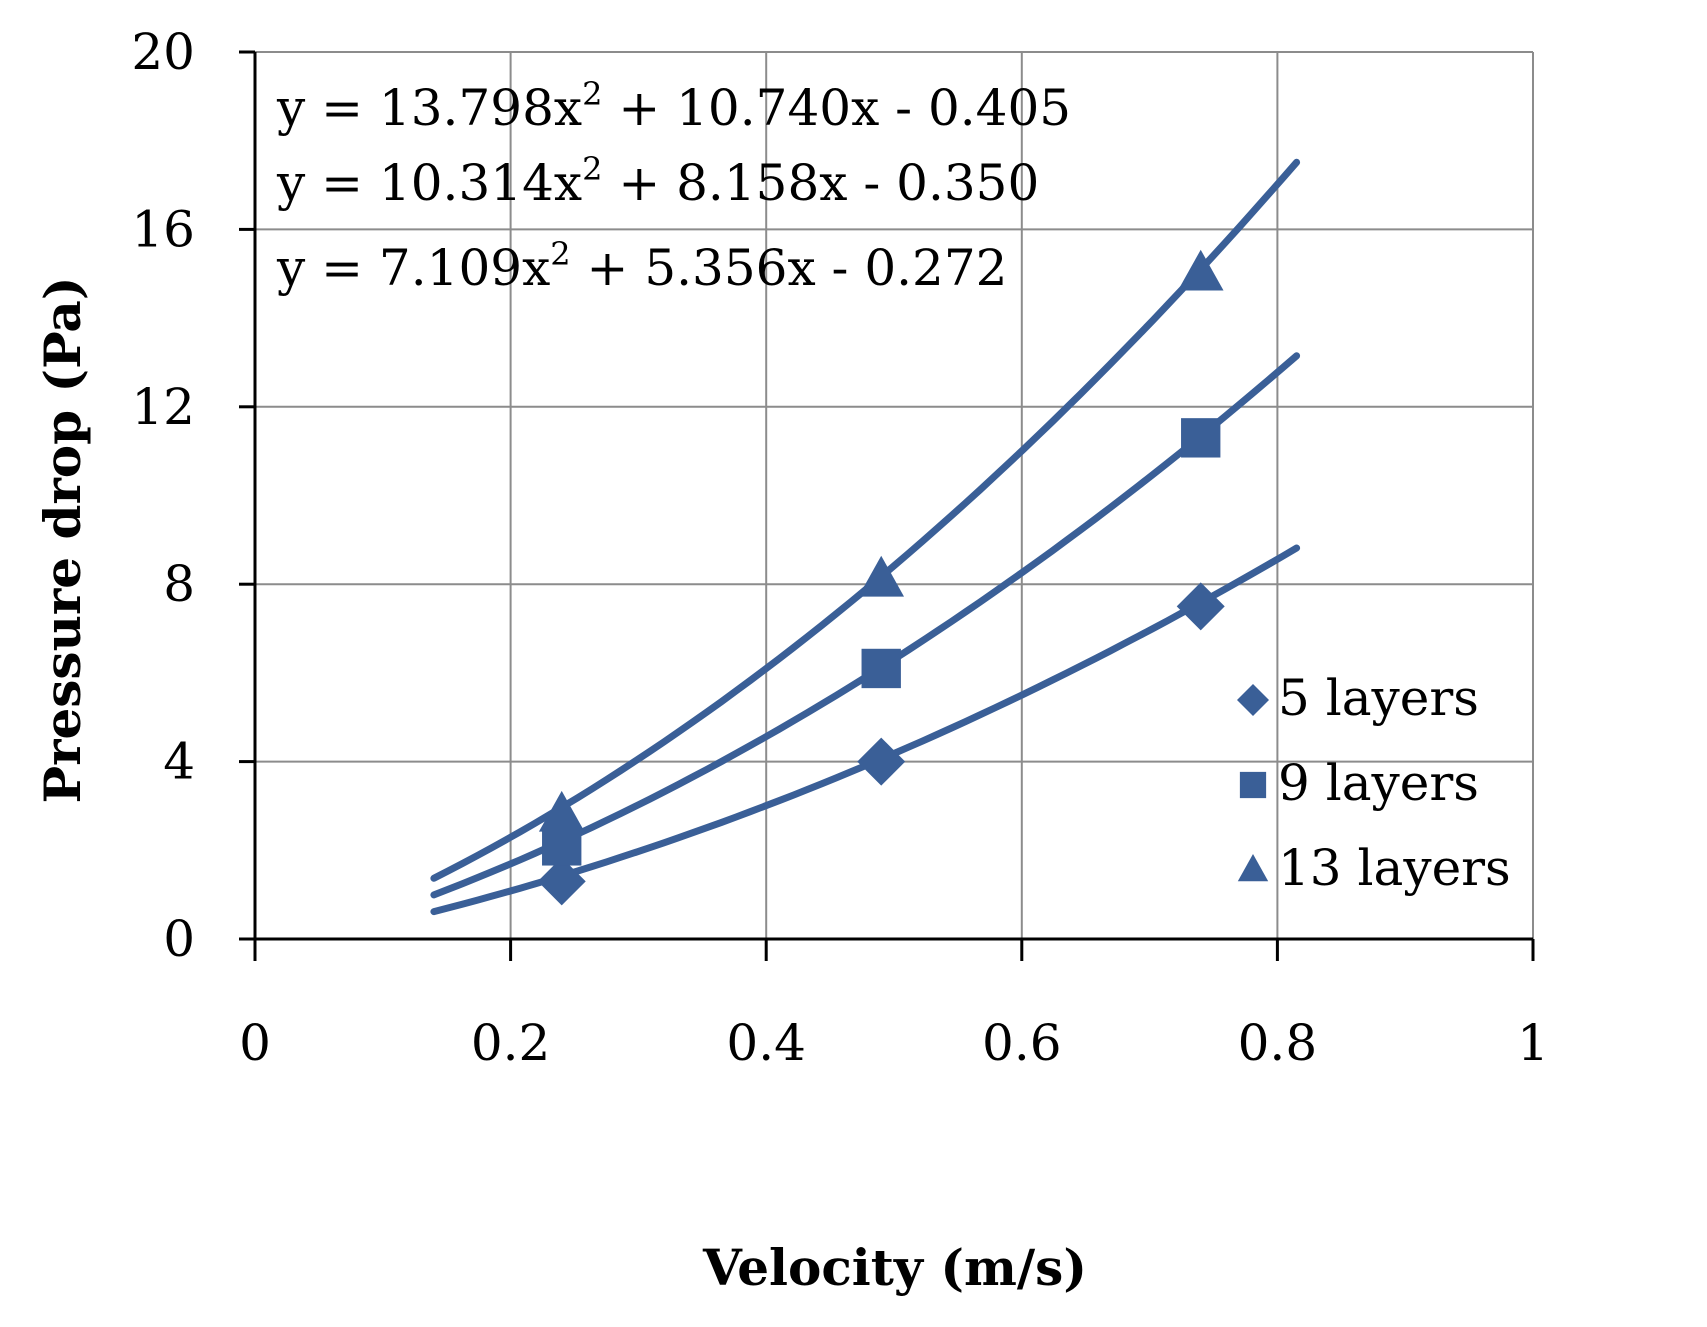  I want to click on equation-0: y = 13.798x2 + 10.740x - 0.405, so click(673, 106).